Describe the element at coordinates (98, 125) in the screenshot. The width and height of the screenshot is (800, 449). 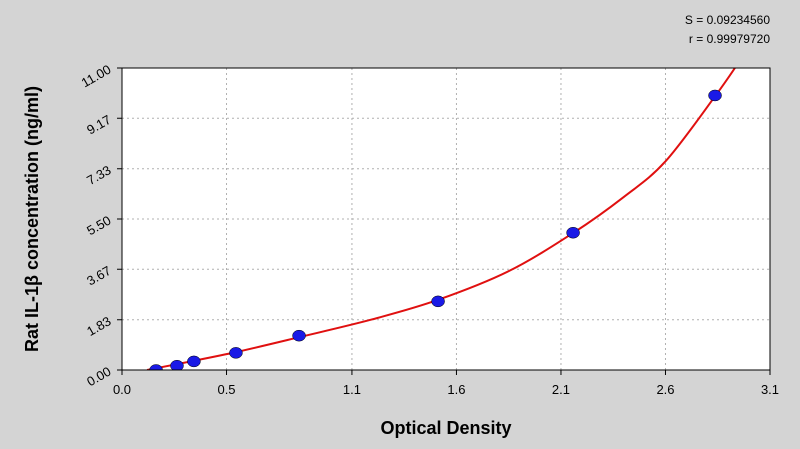
I see `y-tick-label: 9.17` at that location.